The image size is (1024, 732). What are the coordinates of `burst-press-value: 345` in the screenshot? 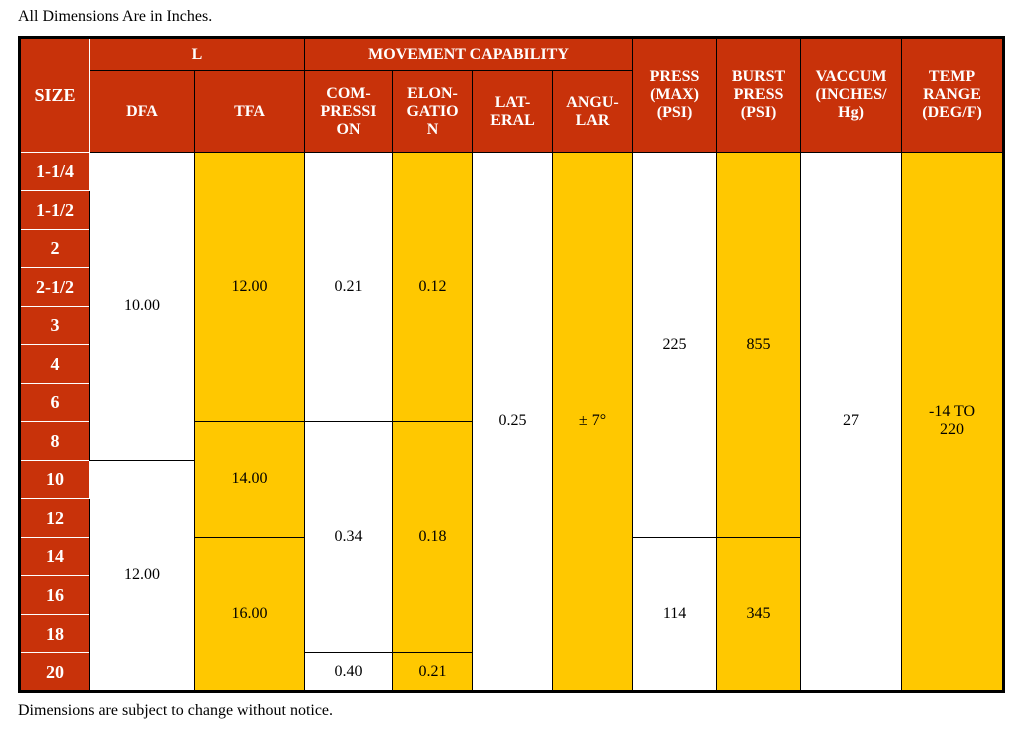 It's located at (759, 614).